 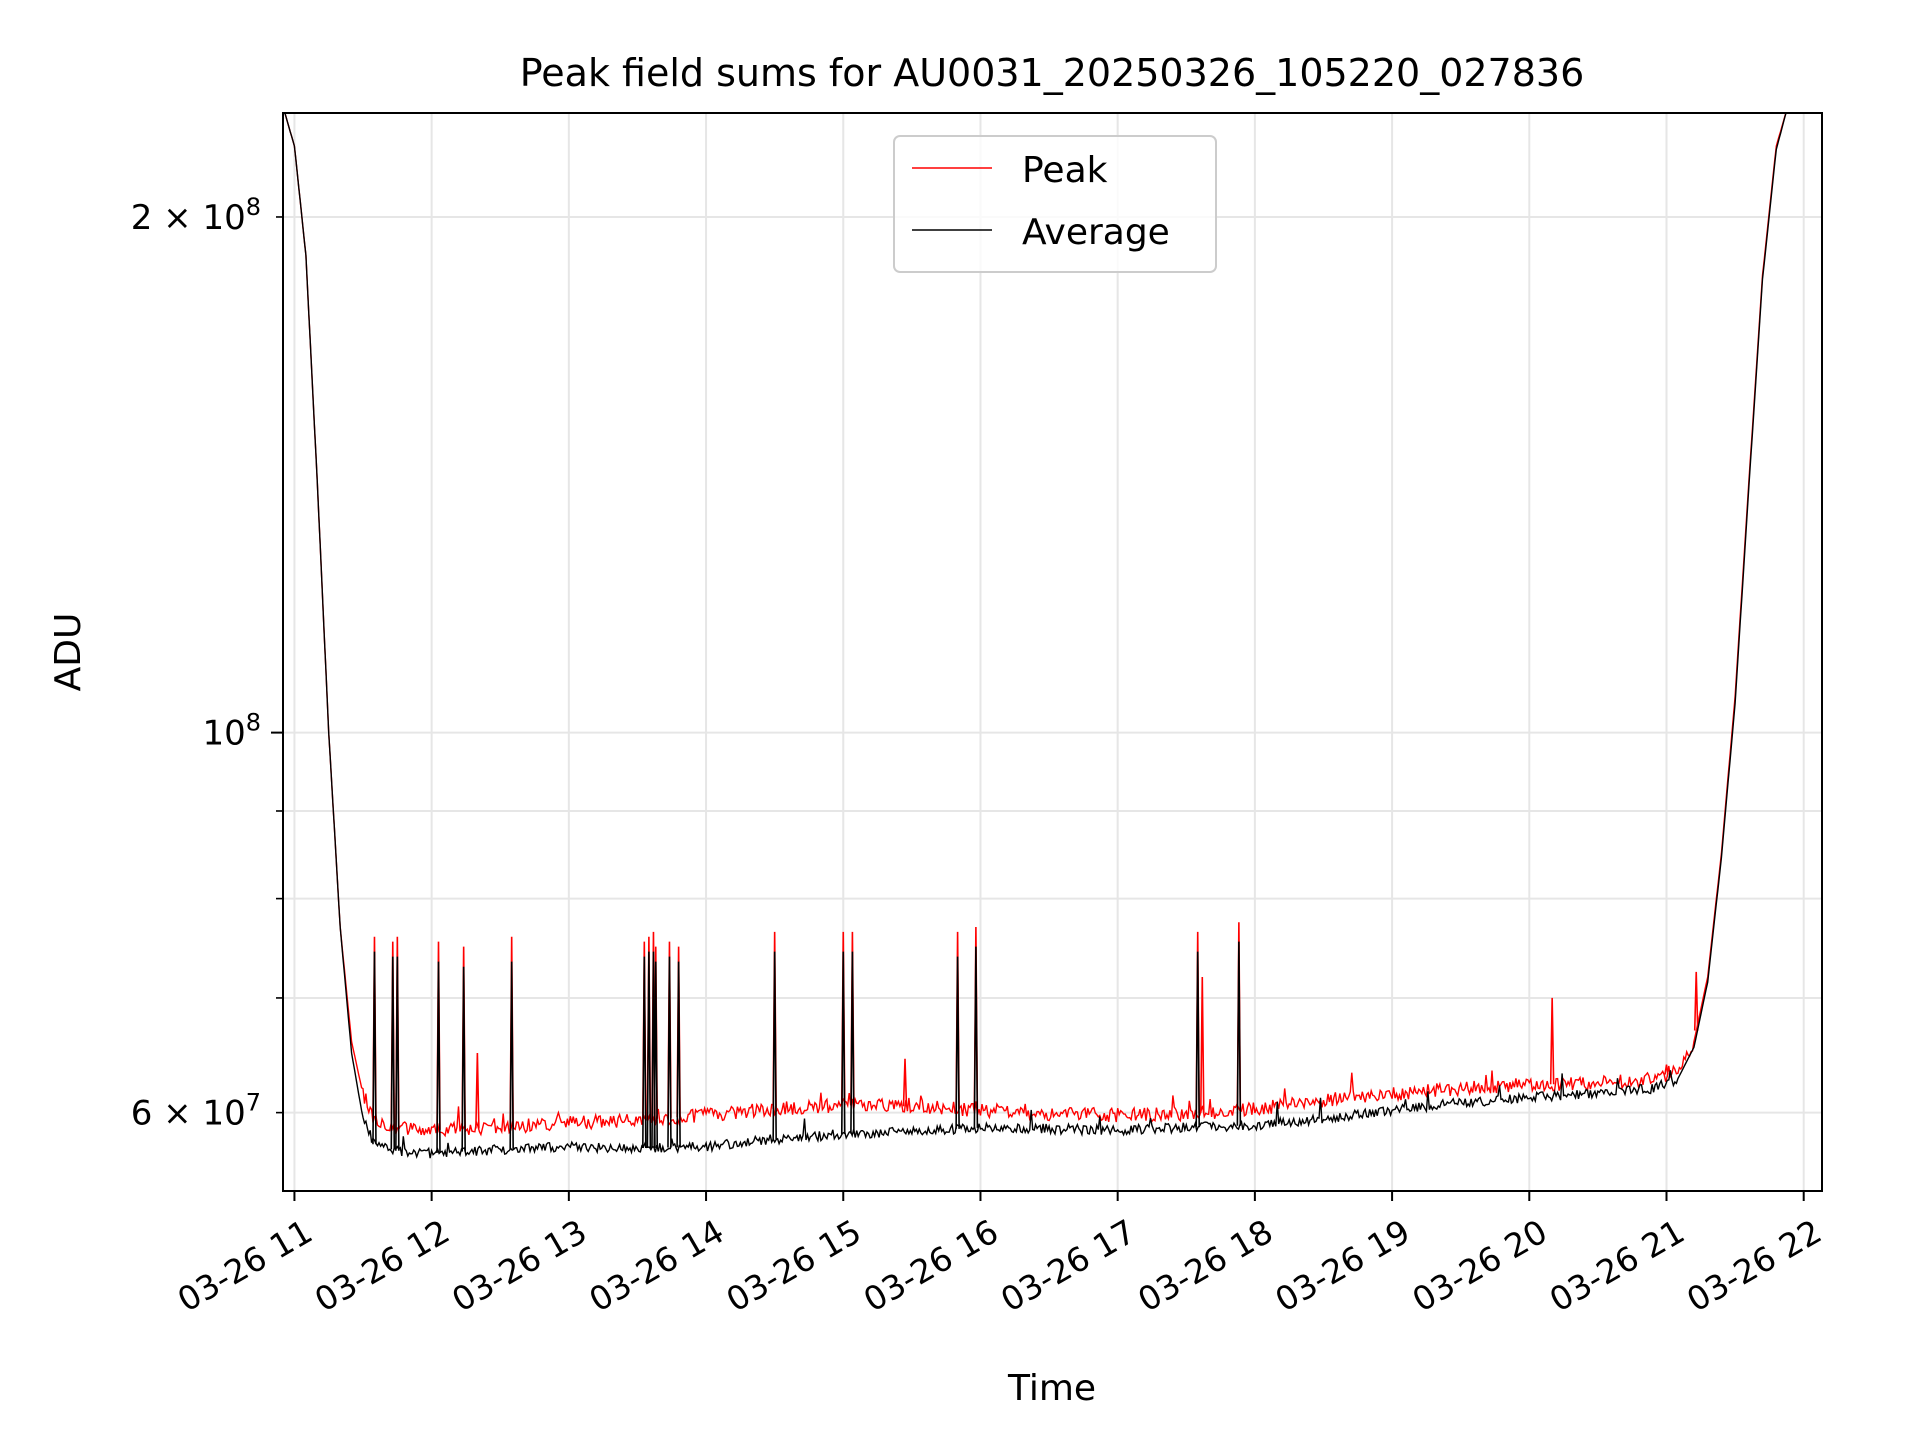 I want to click on y-tick-label: 6 × 107, so click(x=196, y=1111).